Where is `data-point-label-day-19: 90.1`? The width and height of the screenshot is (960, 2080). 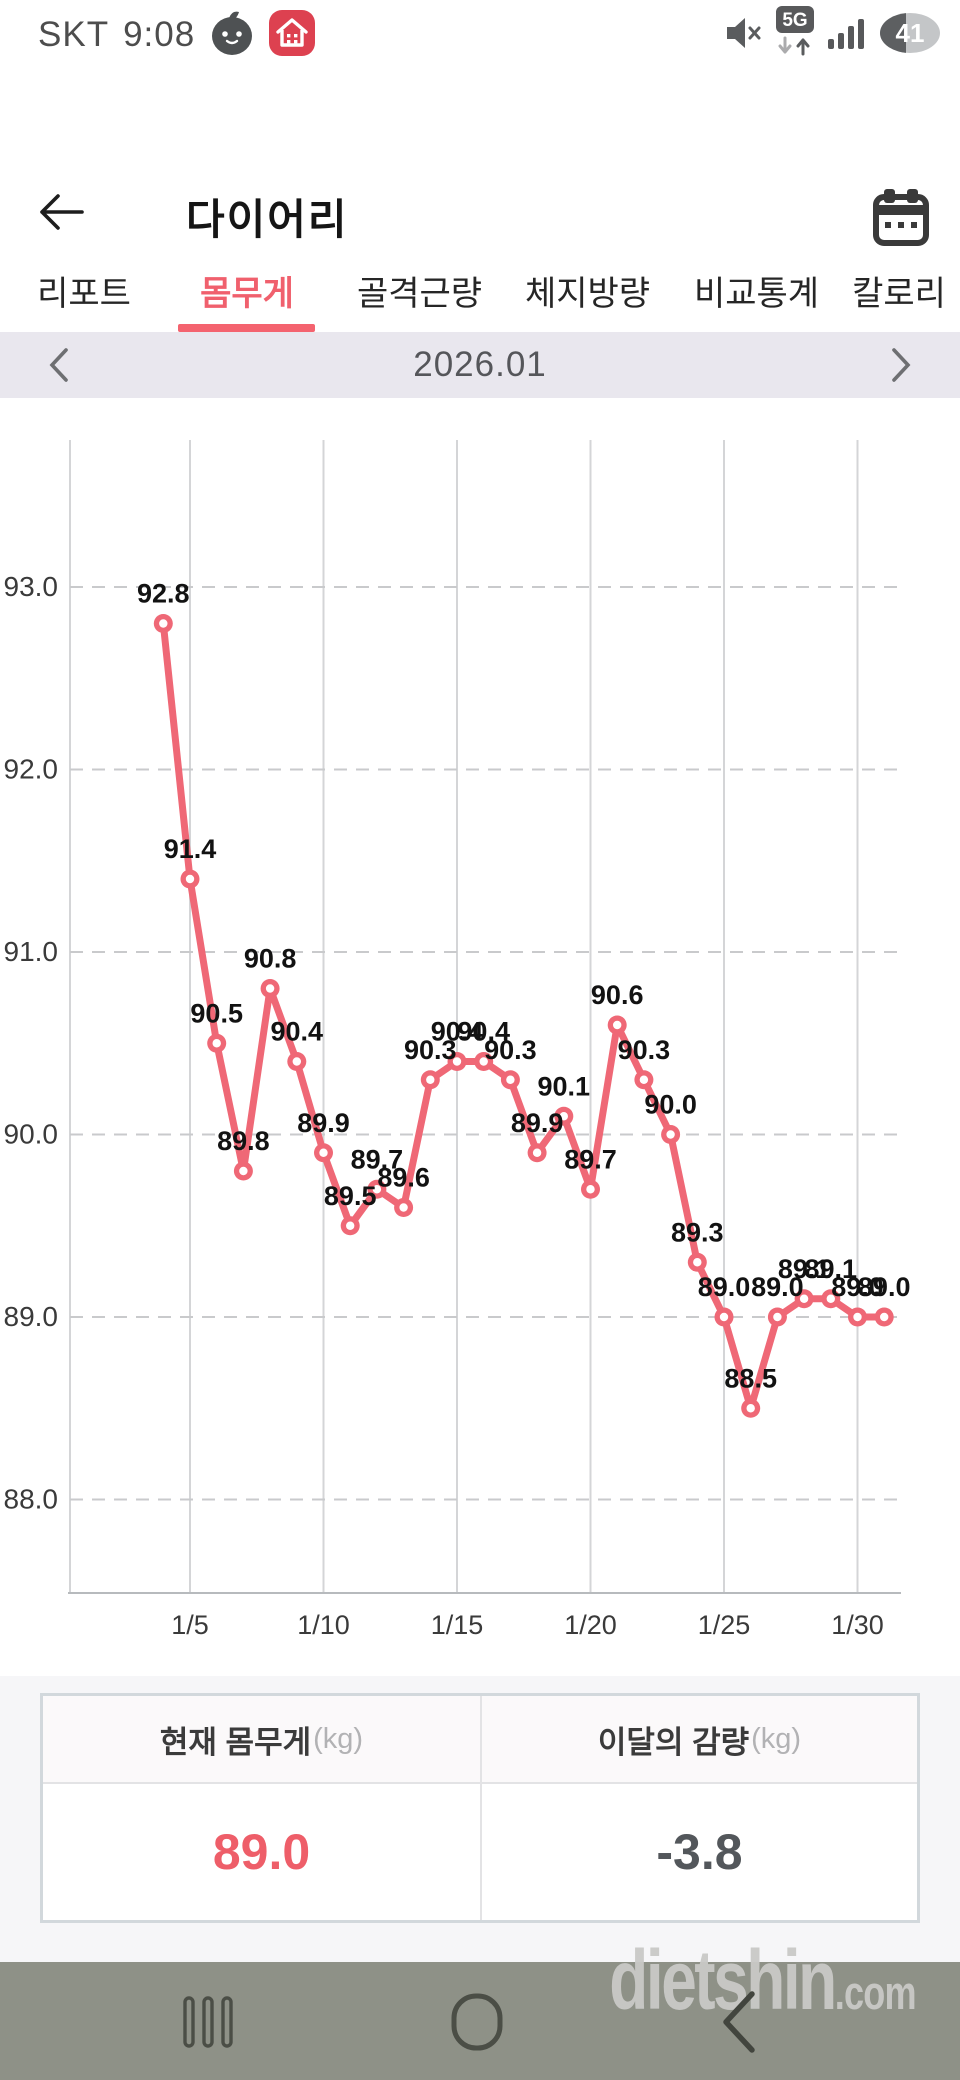 data-point-label-day-19: 90.1 is located at coordinates (564, 1086).